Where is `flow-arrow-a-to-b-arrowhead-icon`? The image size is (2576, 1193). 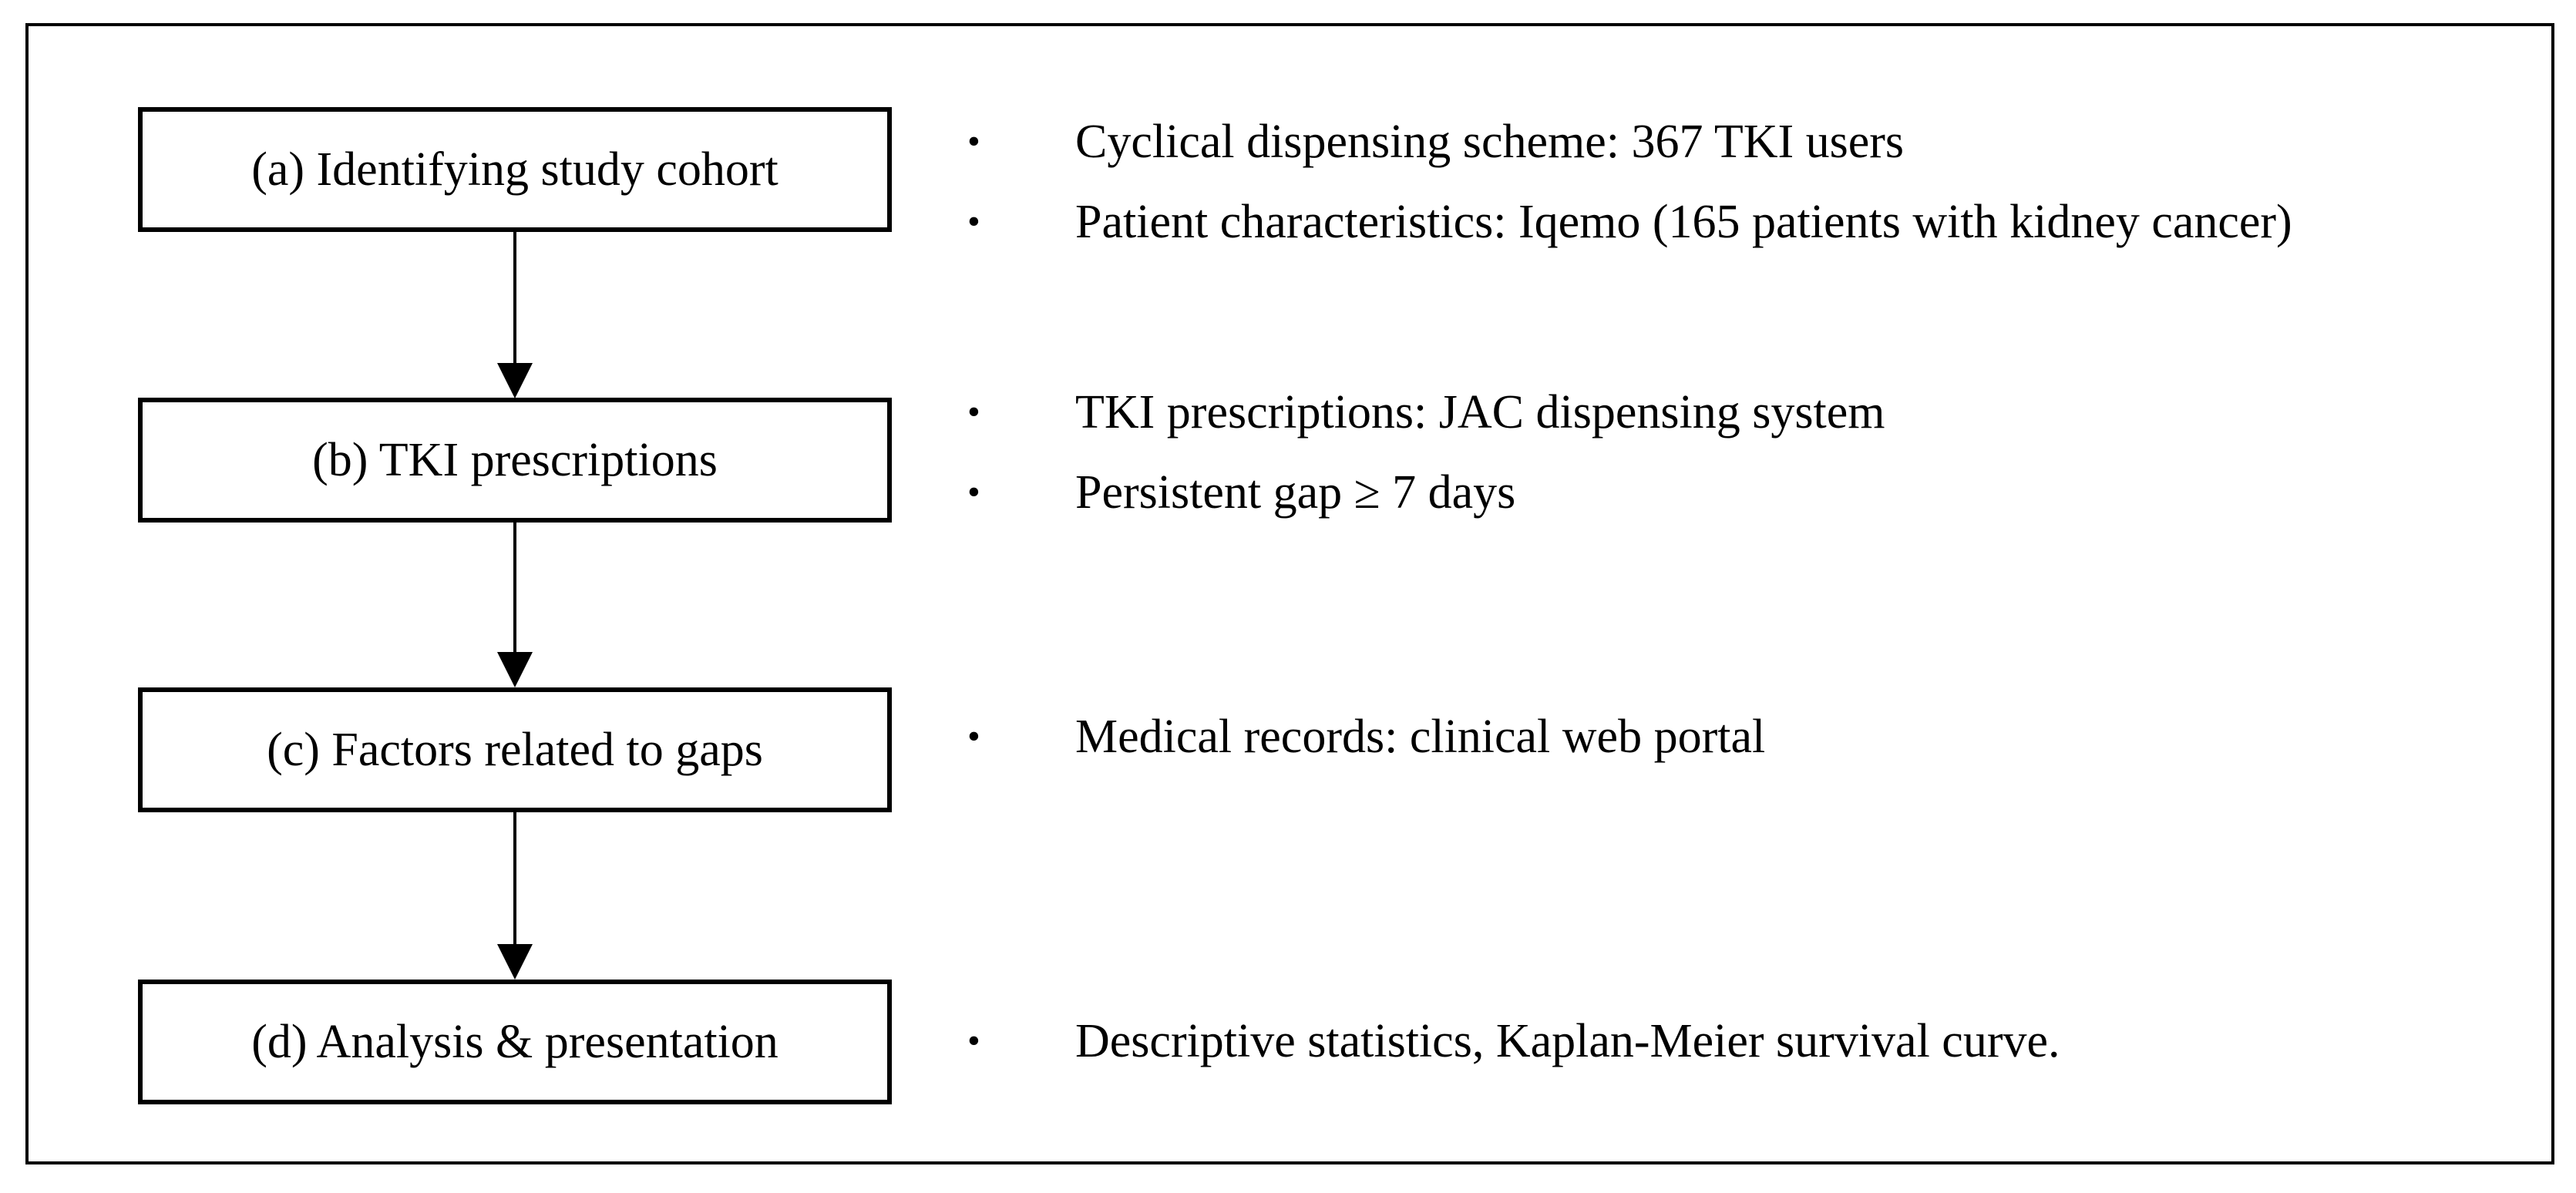
flow-arrow-a-to-b-arrowhead-icon is located at coordinates (515, 380).